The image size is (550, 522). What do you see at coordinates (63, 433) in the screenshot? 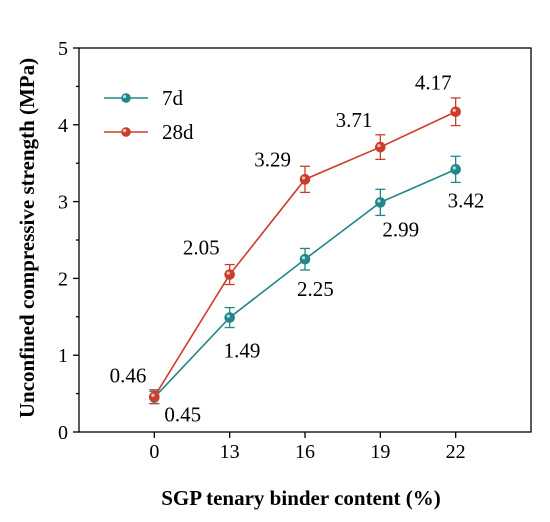
I see `y-tick-label: 0` at bounding box center [63, 433].